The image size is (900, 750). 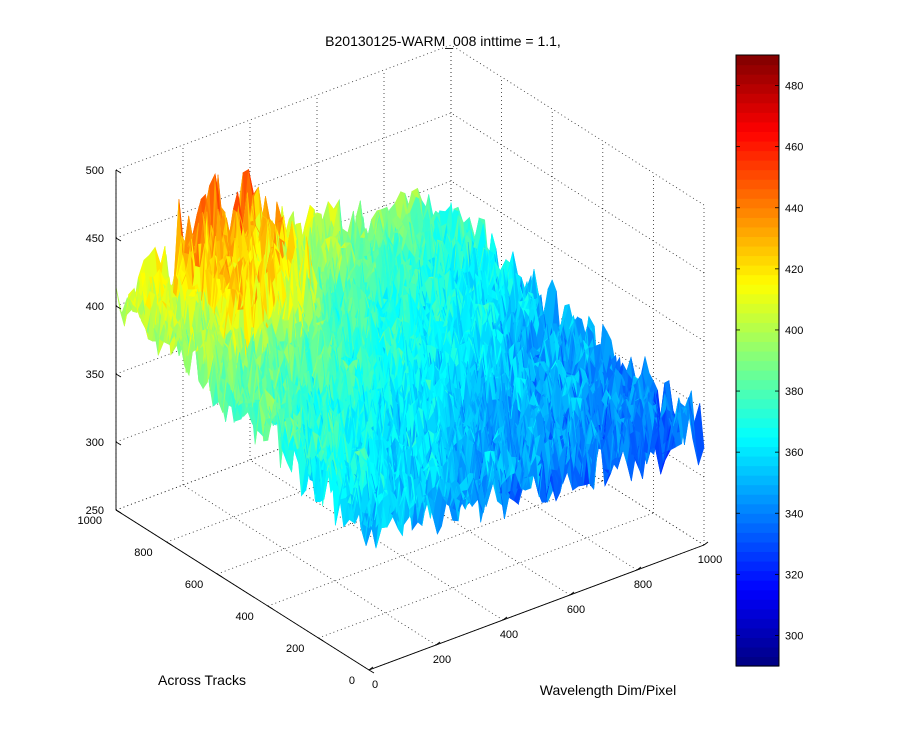 I want to click on y-axis-label: Across Tracks, so click(x=202, y=680).